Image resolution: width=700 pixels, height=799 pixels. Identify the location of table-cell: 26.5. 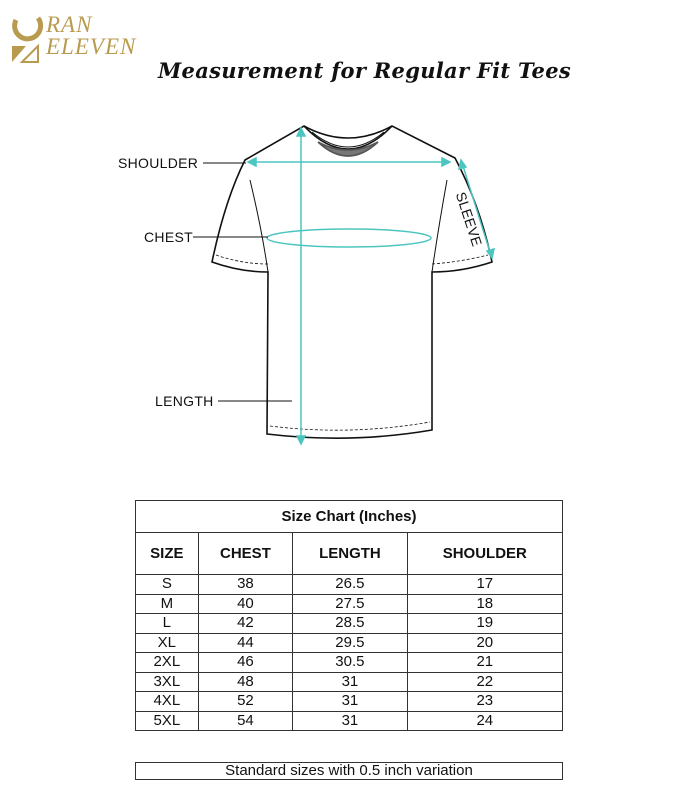
(350, 584).